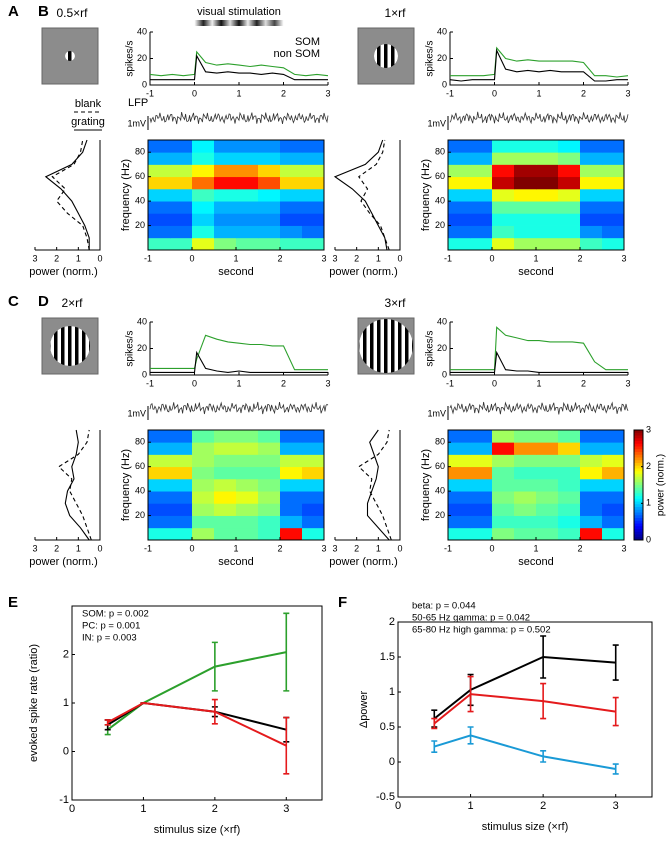 Image resolution: width=670 pixels, height=847 pixels. What do you see at coordinates (239, 63) in the screenshot?
I see `spike-trace` at bounding box center [239, 63].